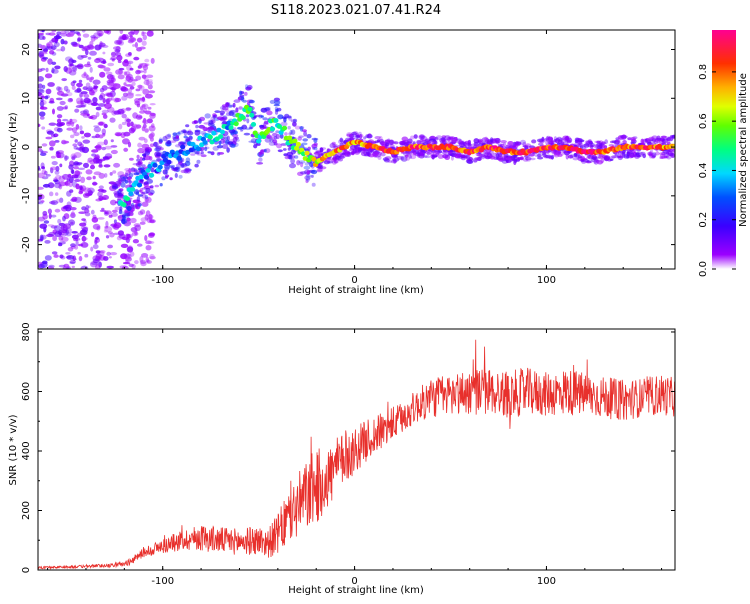 The image size is (750, 604). Describe the element at coordinates (26, 244) in the screenshot. I see `heatmap-y-tick-label: -20` at that location.